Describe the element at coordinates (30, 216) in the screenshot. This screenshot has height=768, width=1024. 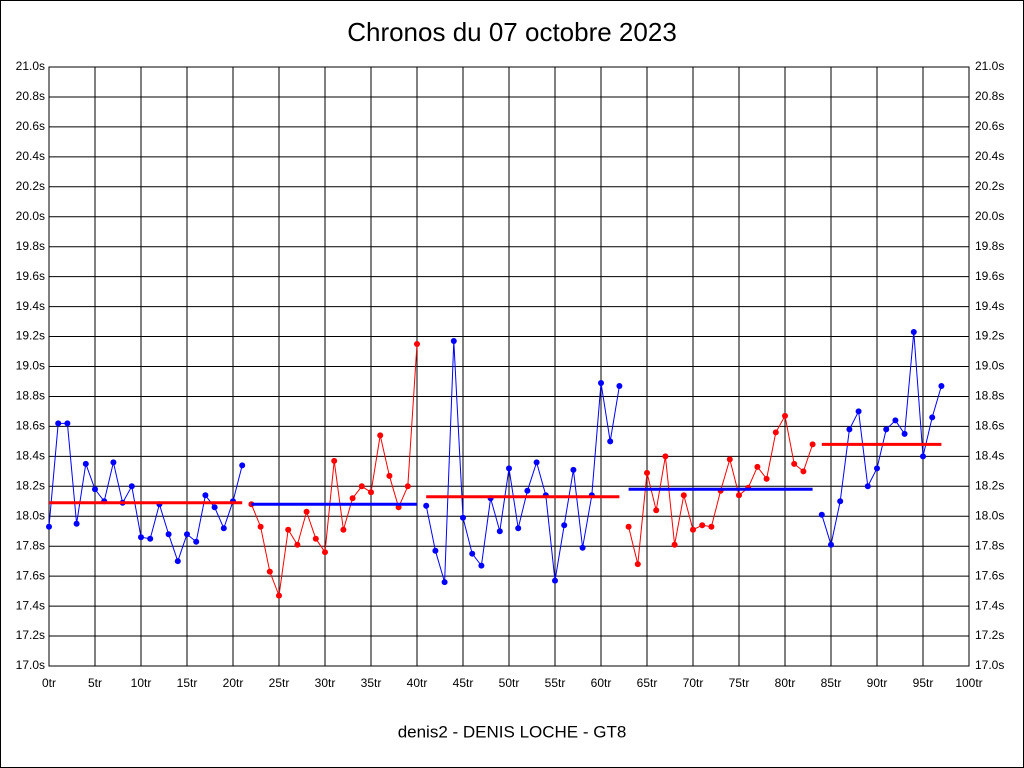
I see `y-tick-label: 20.0s` at that location.